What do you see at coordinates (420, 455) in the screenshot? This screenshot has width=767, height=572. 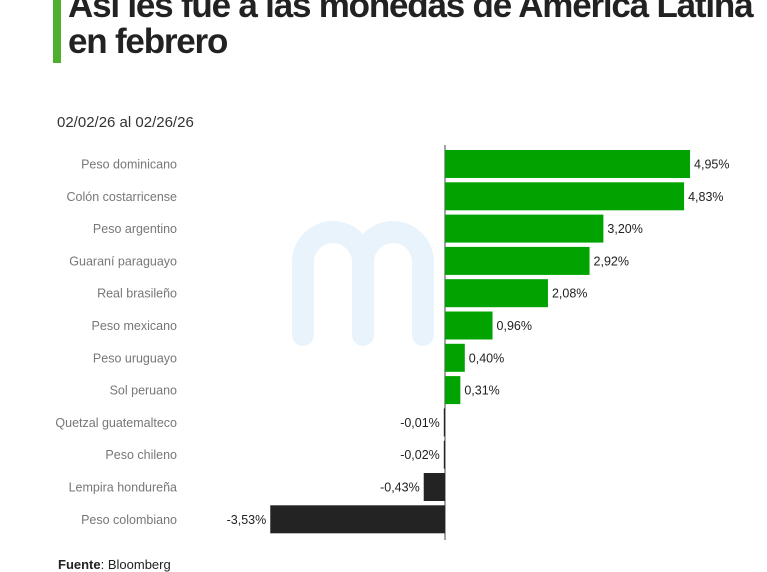 I see `data-label: -0,02%` at bounding box center [420, 455].